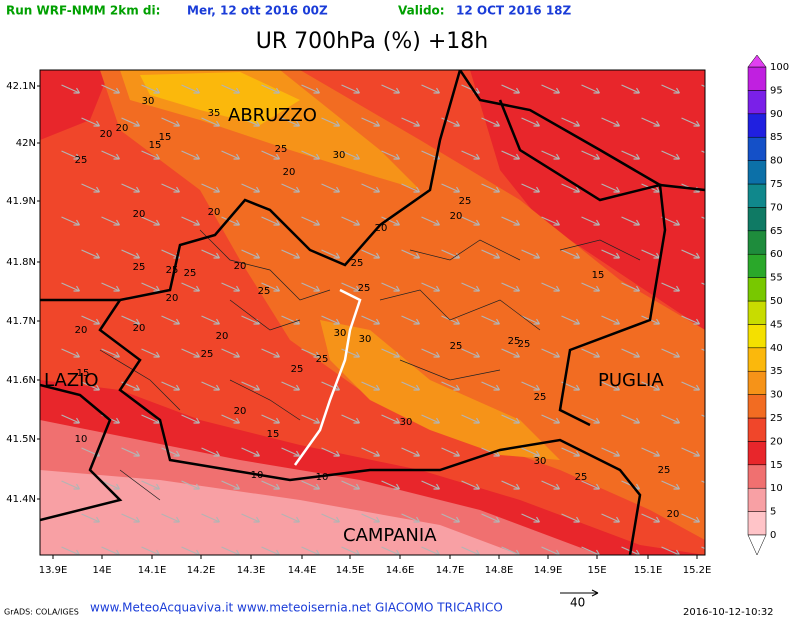 The height and width of the screenshot is (618, 800). I want to click on lat-label: 42N, so click(26, 143).